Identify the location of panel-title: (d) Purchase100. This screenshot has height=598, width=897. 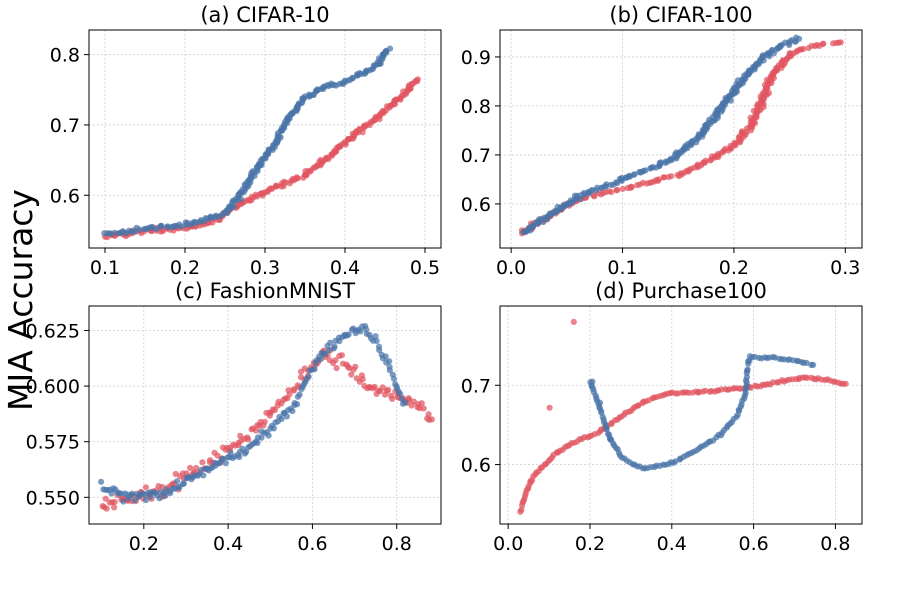
(681, 291).